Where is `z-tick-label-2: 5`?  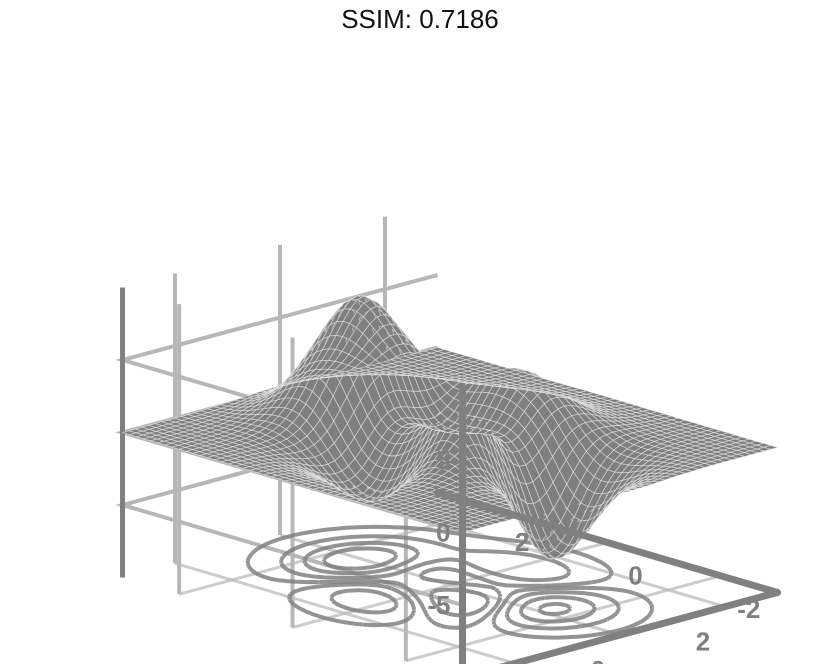
z-tick-label-2: 5 is located at coordinates (443, 460).